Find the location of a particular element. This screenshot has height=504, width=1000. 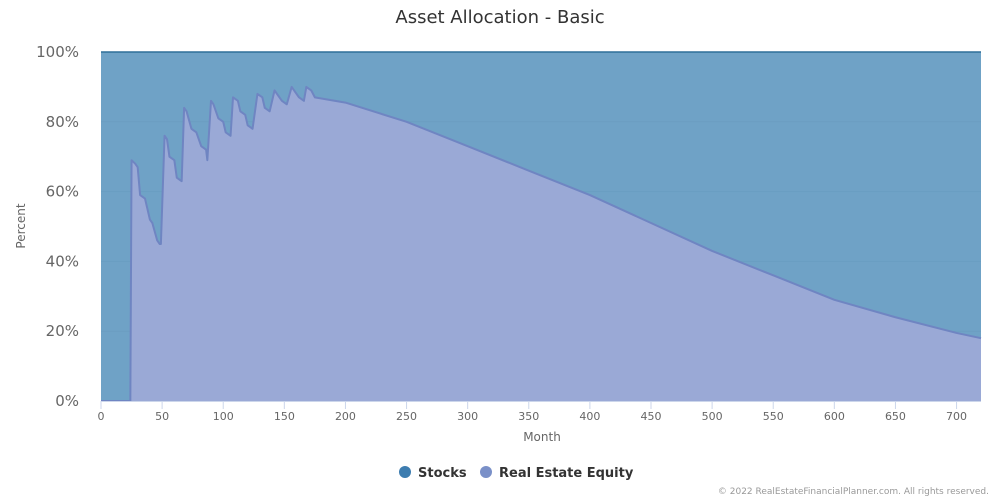

y-tick-label: 0% is located at coordinates (67, 401).